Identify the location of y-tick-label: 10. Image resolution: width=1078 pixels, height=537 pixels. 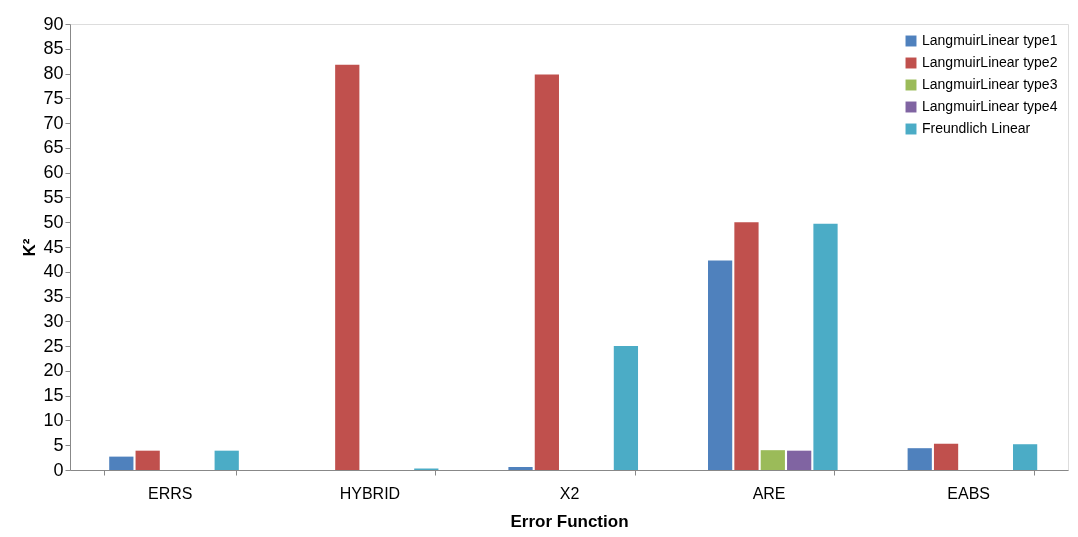
(53, 419).